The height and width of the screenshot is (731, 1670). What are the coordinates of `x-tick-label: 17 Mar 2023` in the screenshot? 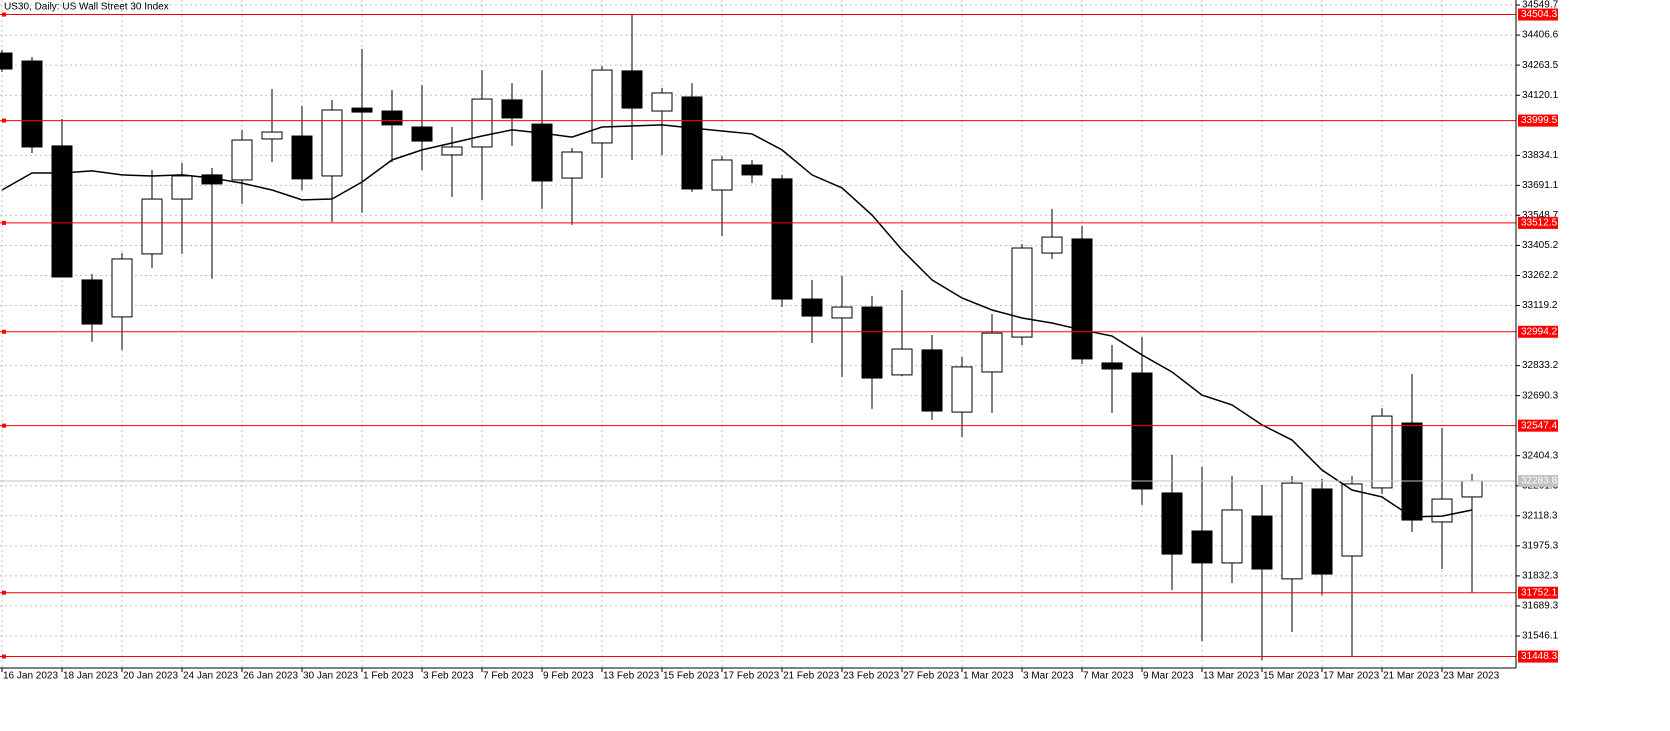 It's located at (1351, 676).